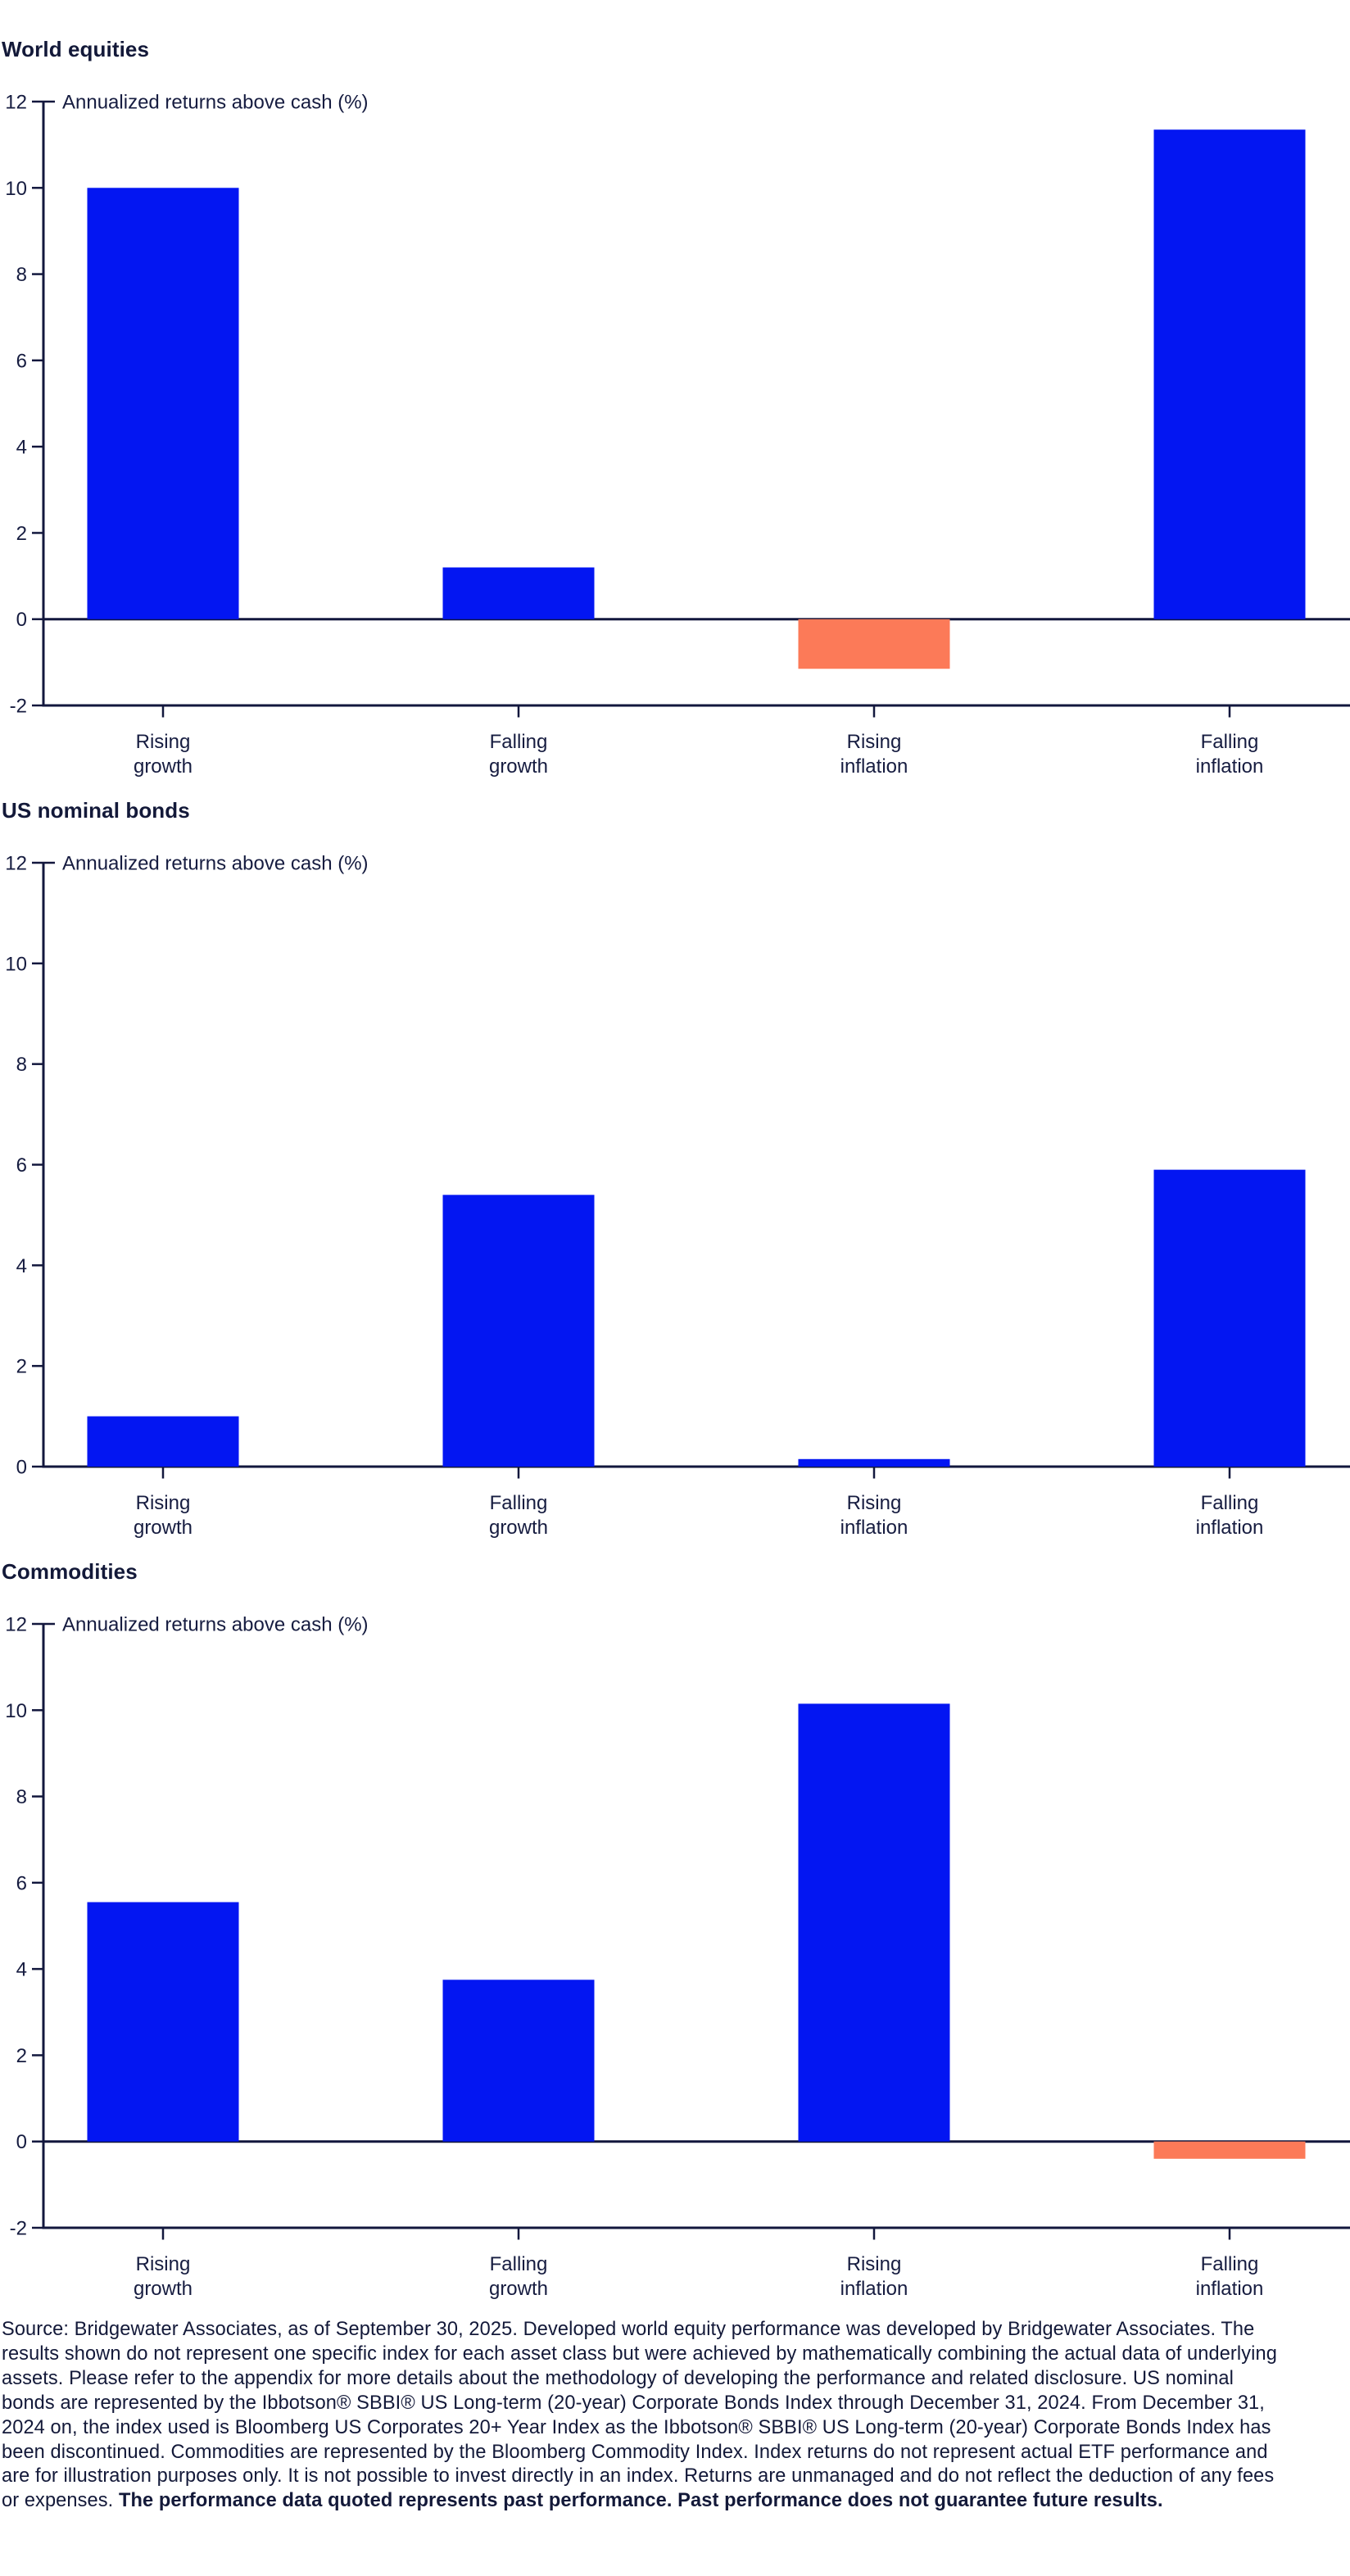 The image size is (1350, 2576). Describe the element at coordinates (96, 810) in the screenshot. I see `chart-title: US nominal bonds` at that location.